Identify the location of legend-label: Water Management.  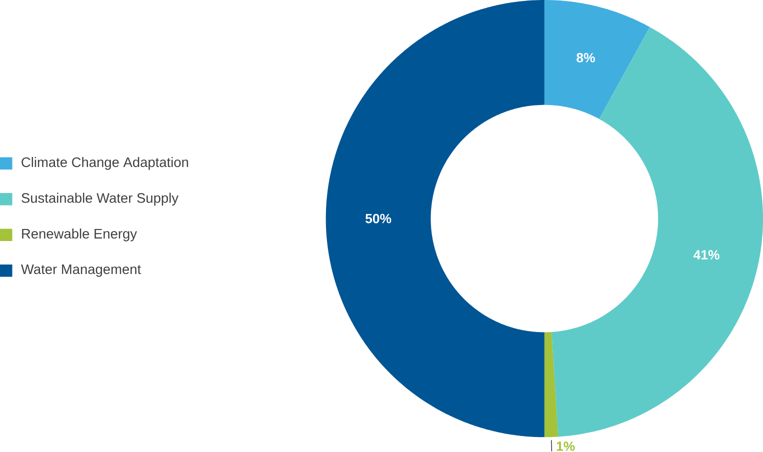
(81, 270).